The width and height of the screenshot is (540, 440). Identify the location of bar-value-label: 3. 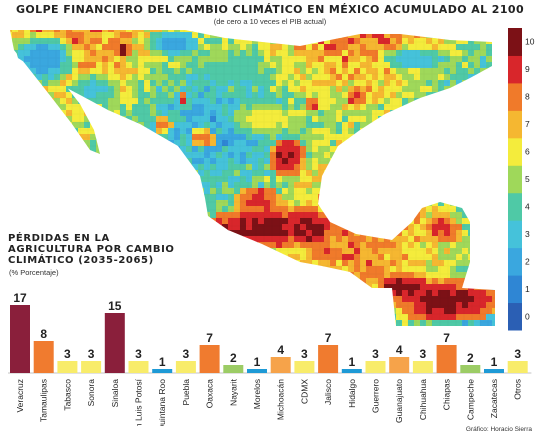
(186, 354).